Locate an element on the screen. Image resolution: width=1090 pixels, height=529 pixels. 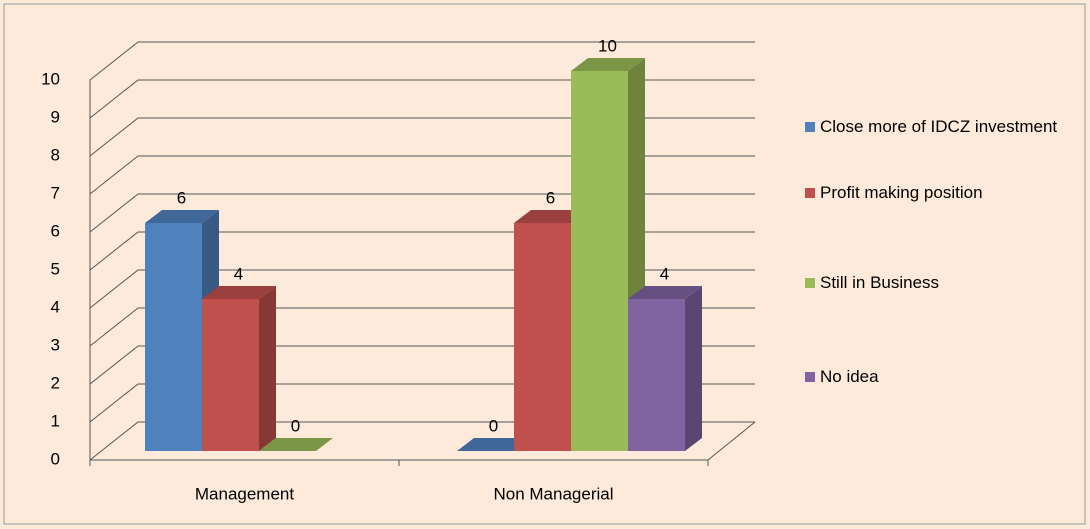
y-tick-label: 5 is located at coordinates (55, 268).